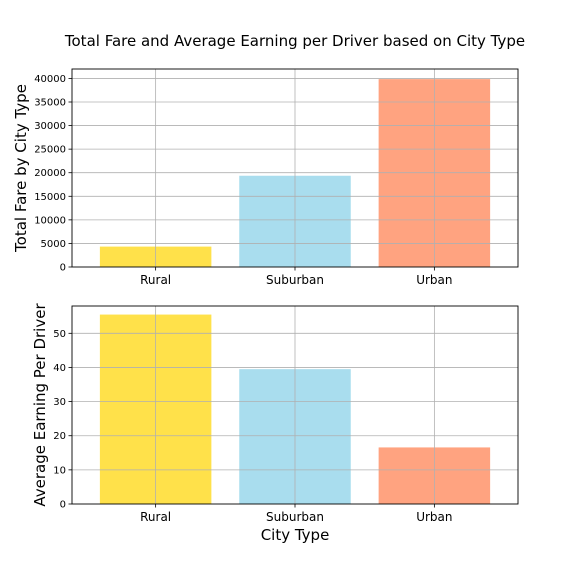  Describe the element at coordinates (21, 168) in the screenshot. I see `top-y-axis-label: Total Fare by City Type` at that location.